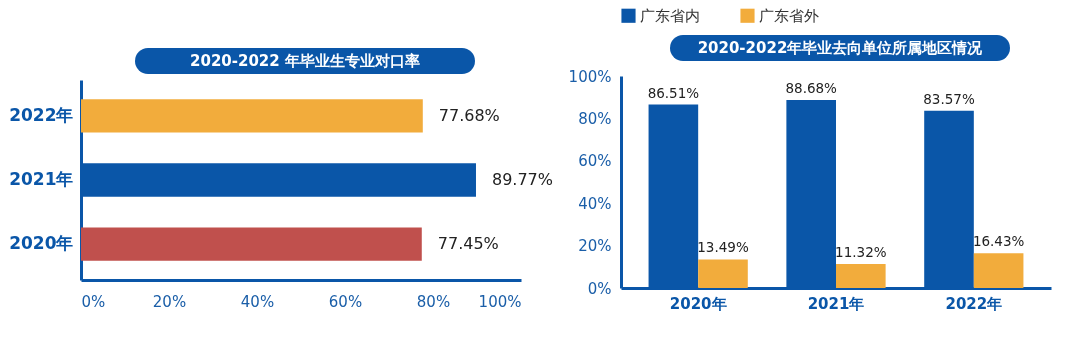 This screenshot has height=344, width=1080. Describe the element at coordinates (974, 303) in the screenshot. I see `x-tick-label: 2022年` at that location.